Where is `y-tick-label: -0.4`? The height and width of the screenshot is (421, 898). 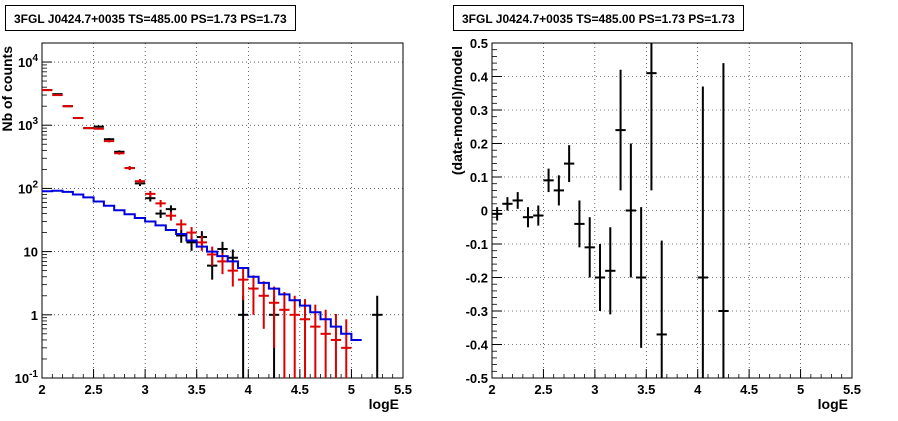
y-tick-label: -0.4 is located at coordinates (477, 345).